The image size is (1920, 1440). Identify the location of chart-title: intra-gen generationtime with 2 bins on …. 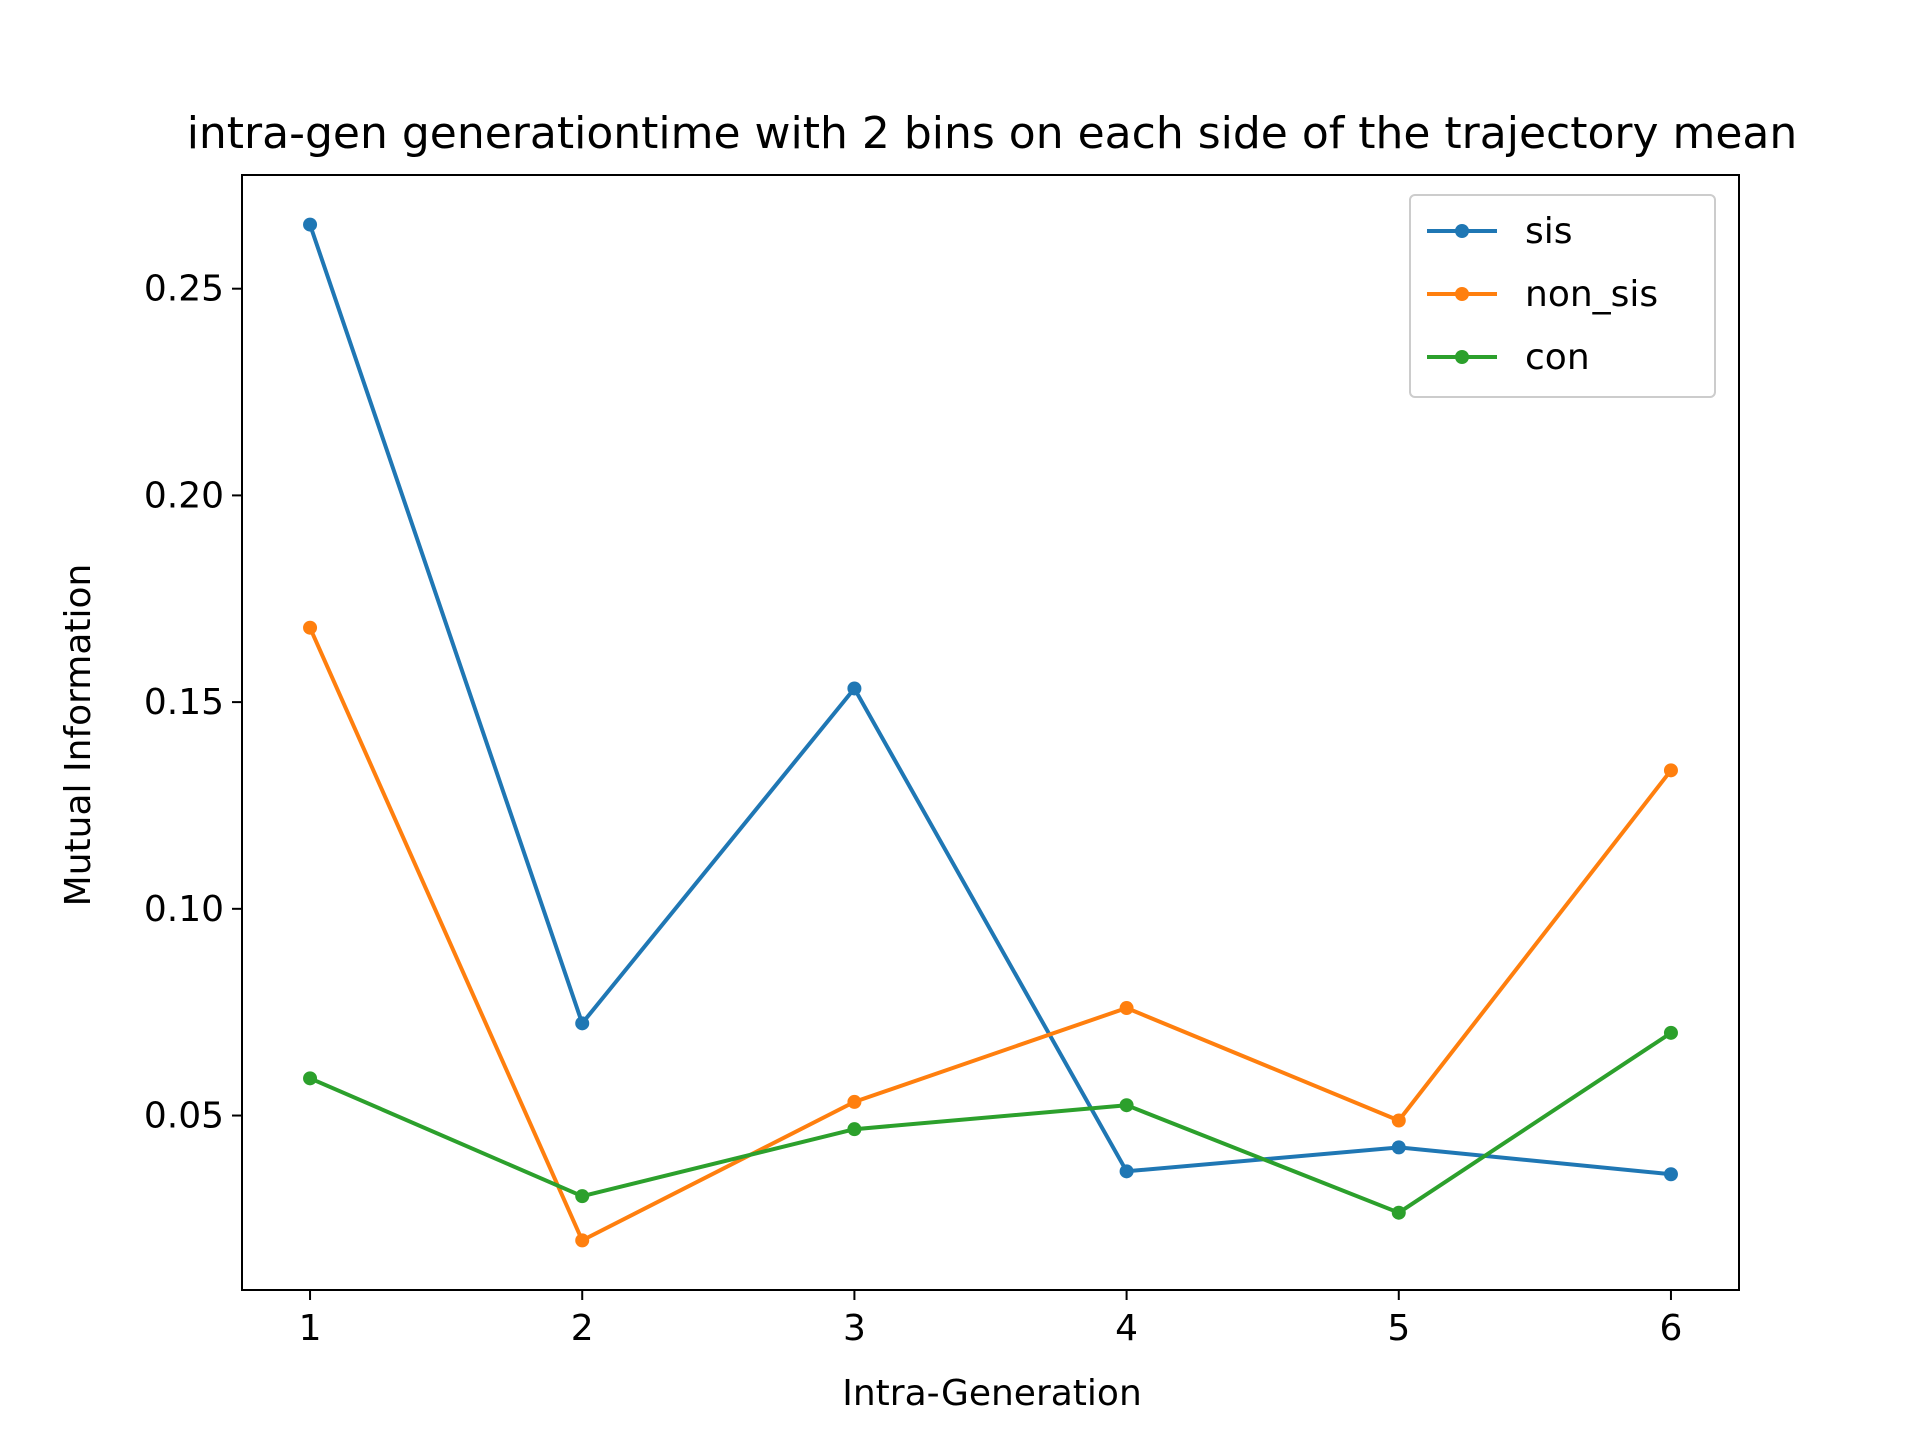
(992, 133).